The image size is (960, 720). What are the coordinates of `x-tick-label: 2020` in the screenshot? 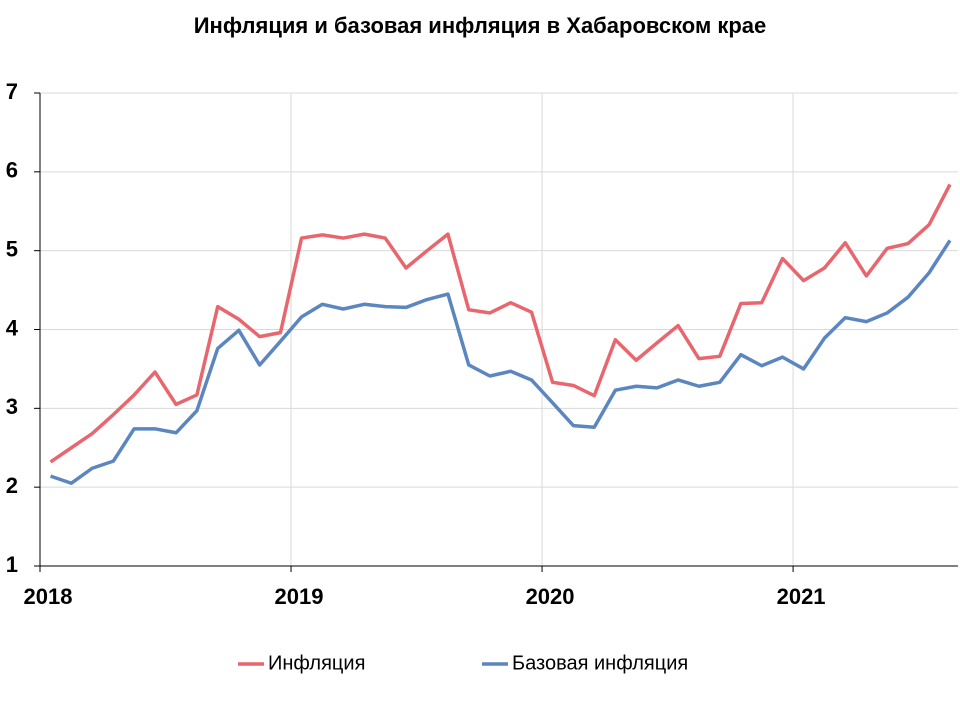 It's located at (550, 596).